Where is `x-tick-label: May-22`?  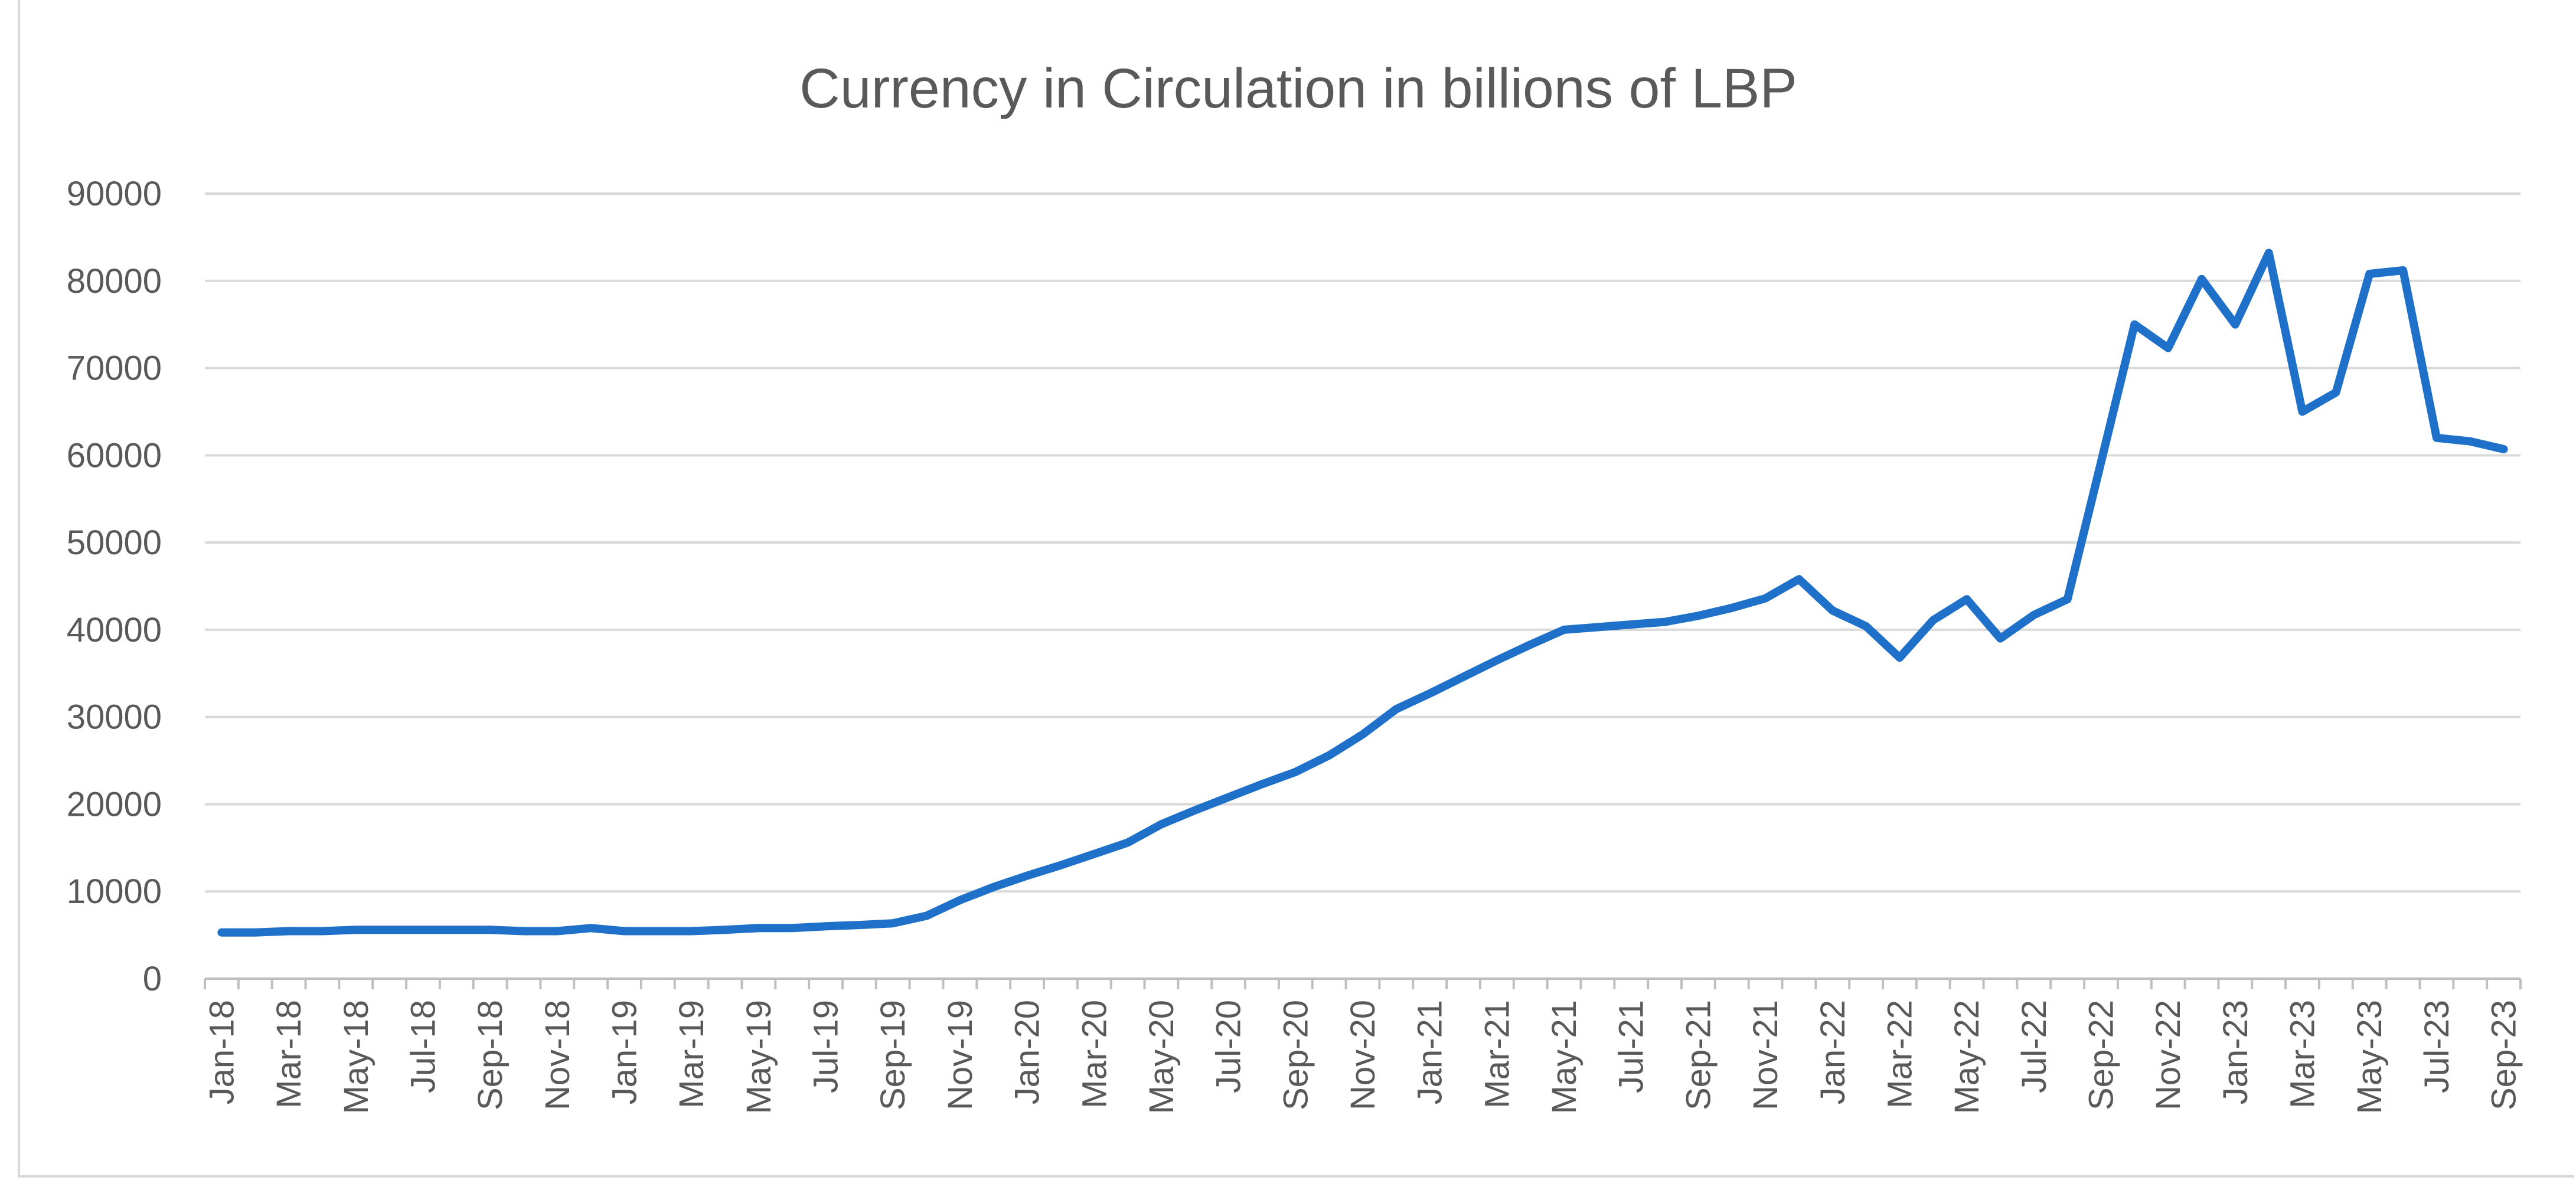 x-tick-label: May-22 is located at coordinates (1967, 1057).